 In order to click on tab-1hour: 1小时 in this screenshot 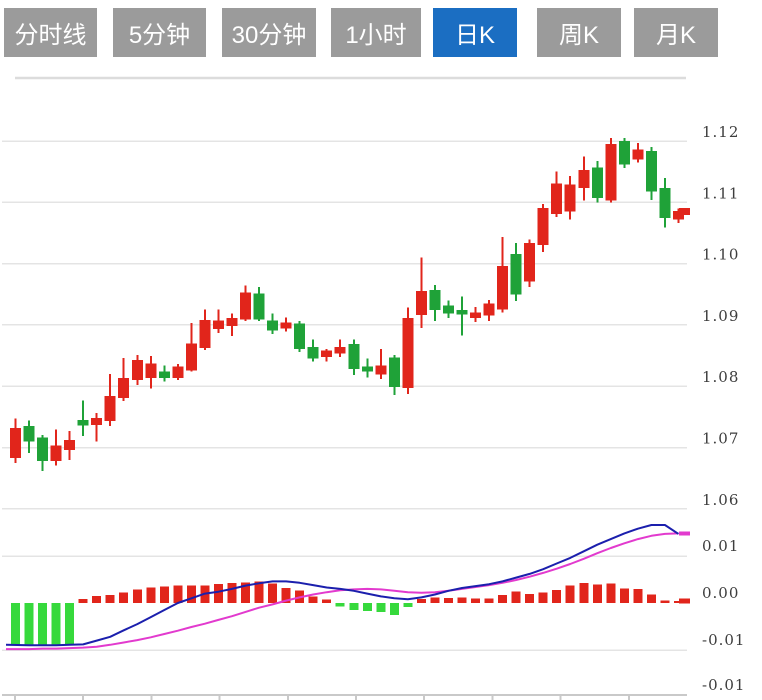, I will do `click(376, 32)`.